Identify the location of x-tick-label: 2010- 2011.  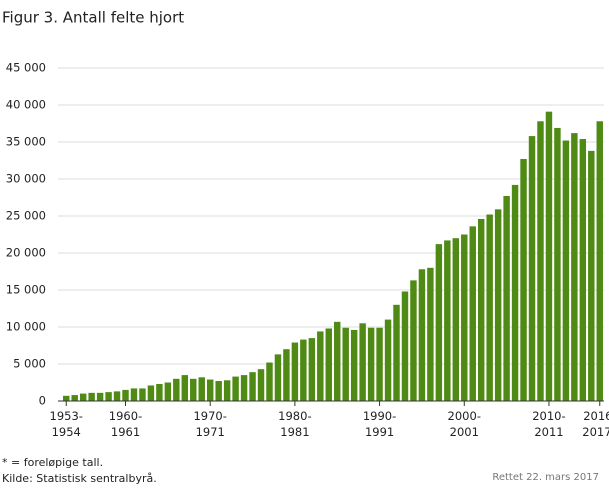
(549, 424).